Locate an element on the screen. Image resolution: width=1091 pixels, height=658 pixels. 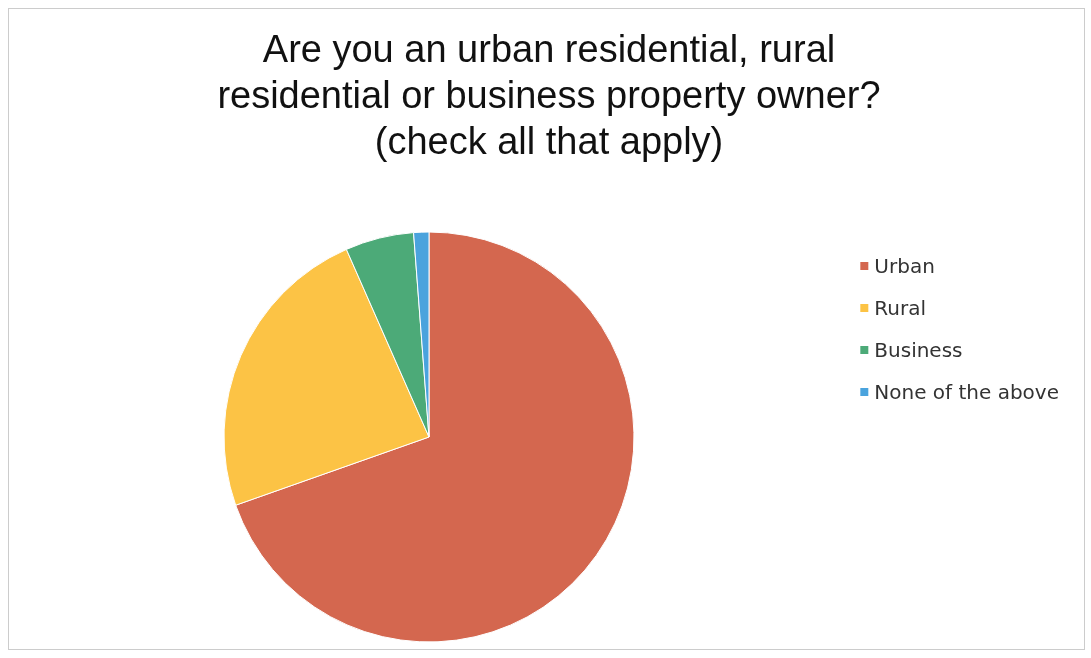
legend-label: None of the above is located at coordinates (967, 392).